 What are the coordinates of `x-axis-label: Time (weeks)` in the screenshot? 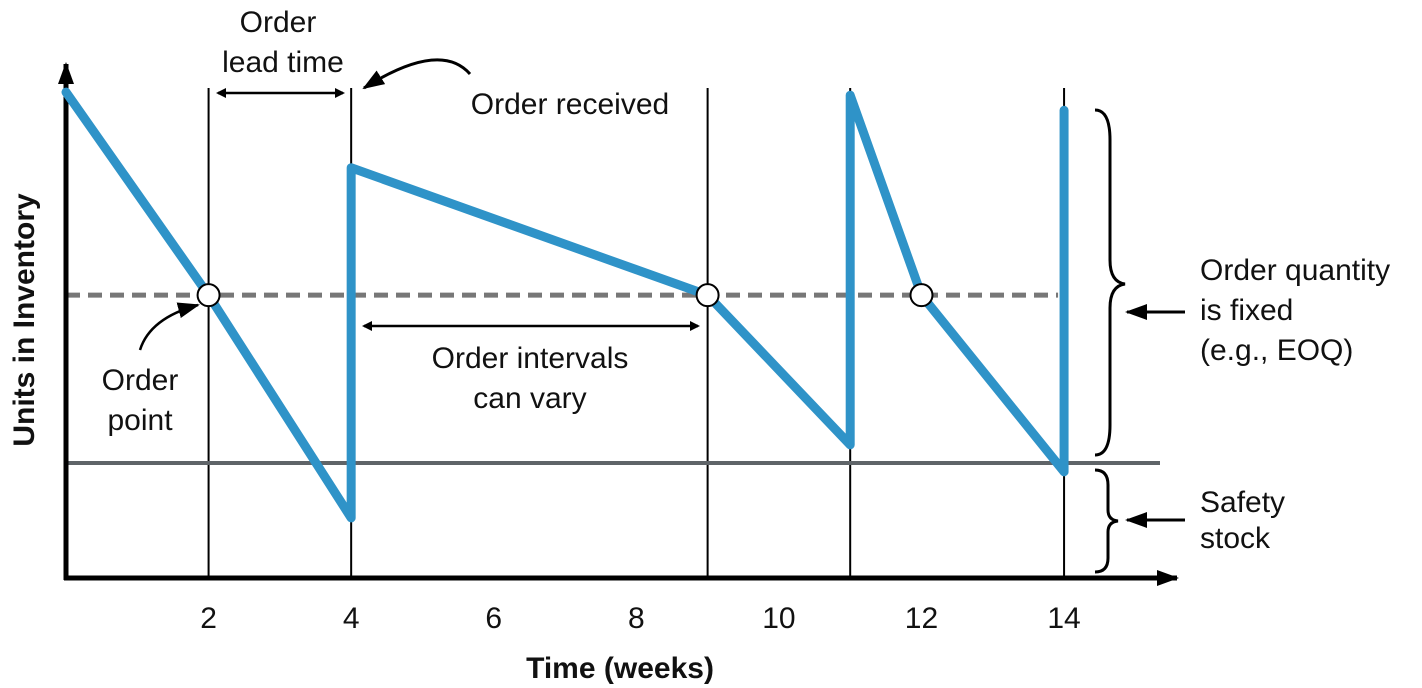 It's located at (620, 668).